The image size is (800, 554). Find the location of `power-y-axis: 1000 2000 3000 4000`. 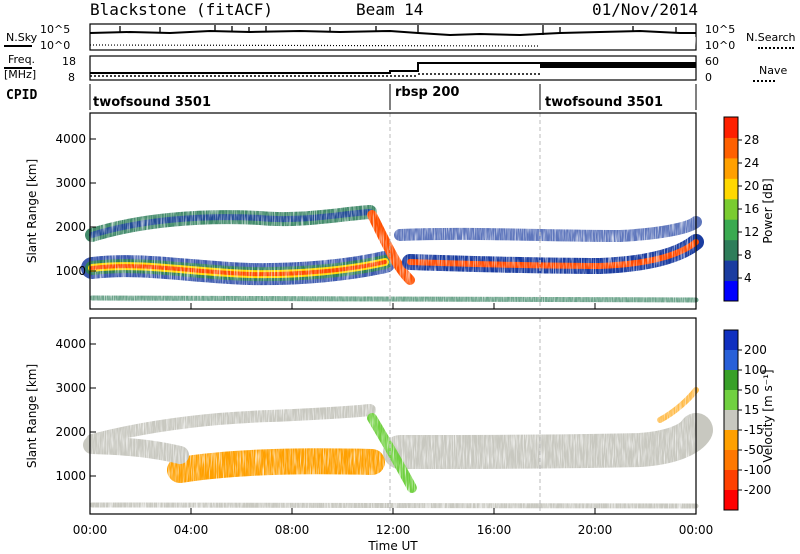

power-y-axis: 1000 2000 3000 4000 is located at coordinates (75, 205).